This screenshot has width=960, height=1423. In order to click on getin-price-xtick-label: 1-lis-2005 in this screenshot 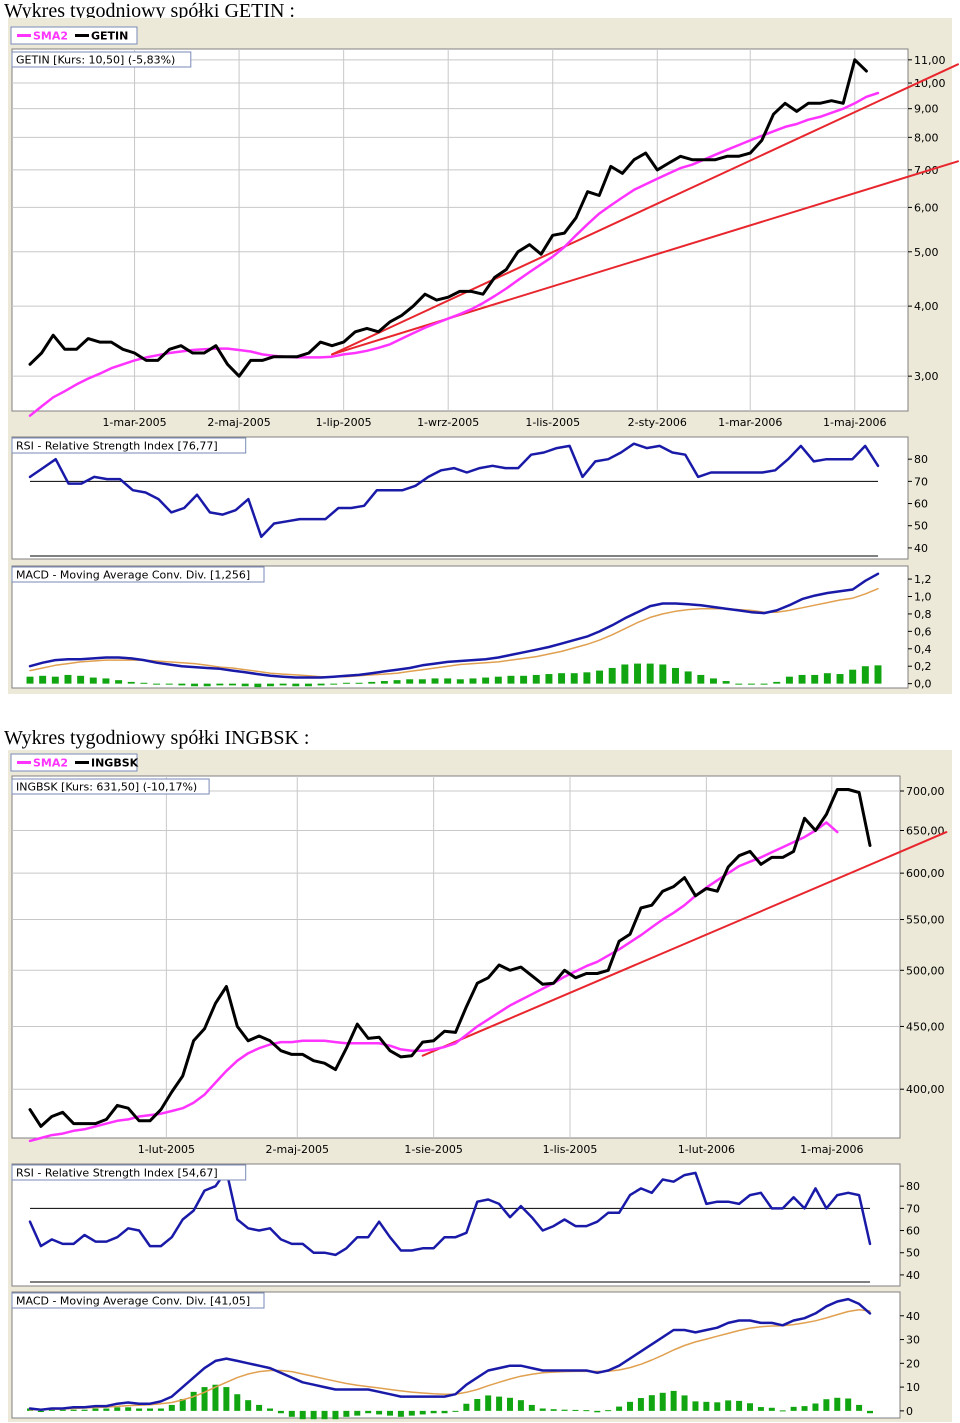, I will do `click(552, 422)`.